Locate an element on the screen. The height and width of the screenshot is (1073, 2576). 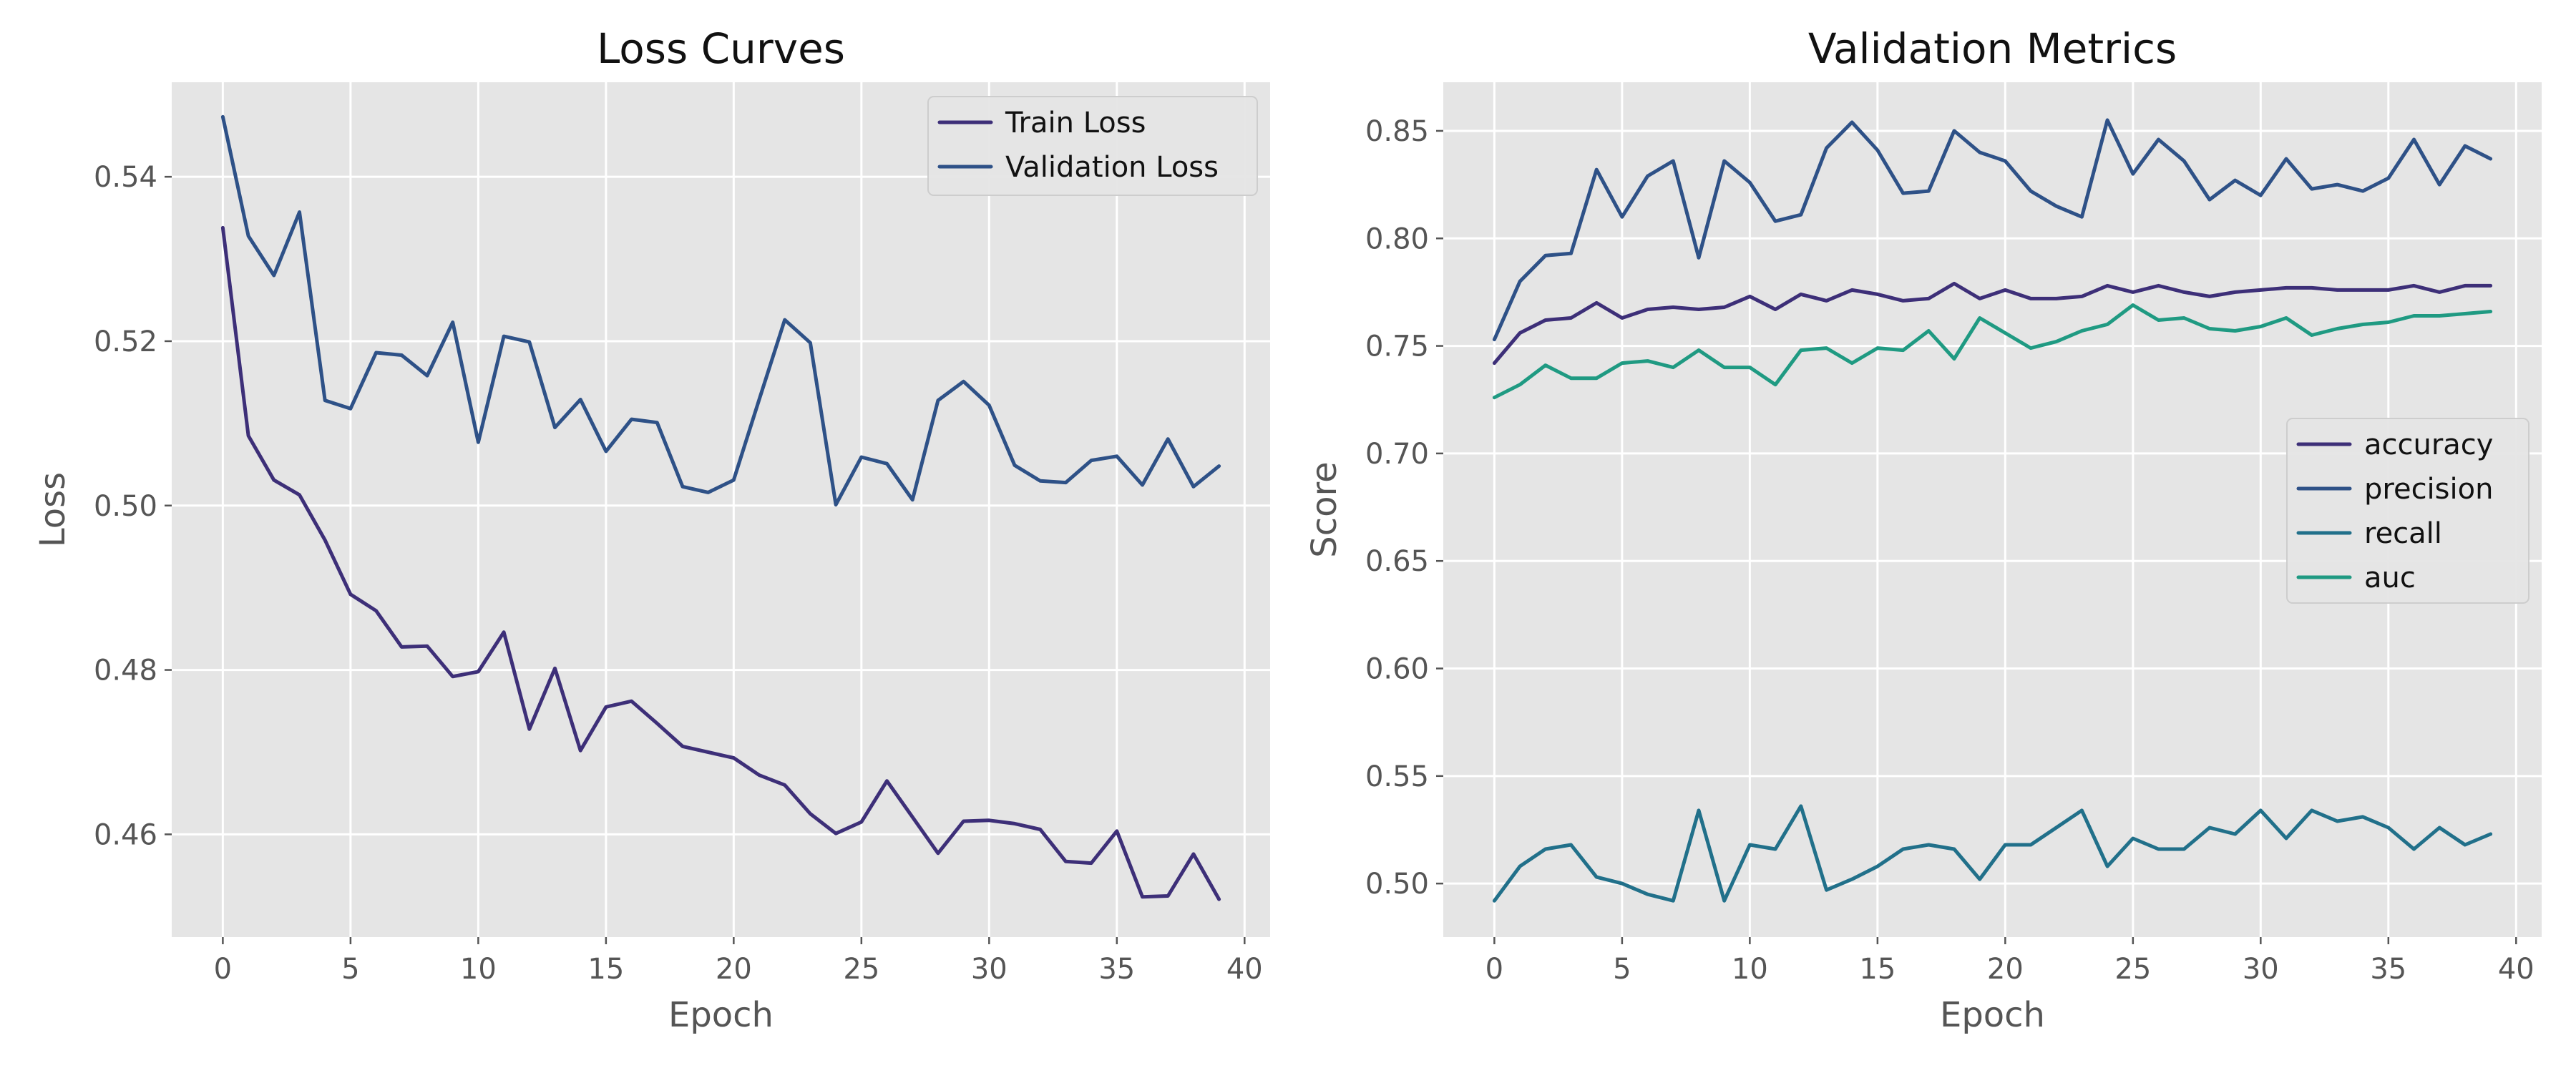
y-tick-label: 0.75 is located at coordinates (1397, 346).